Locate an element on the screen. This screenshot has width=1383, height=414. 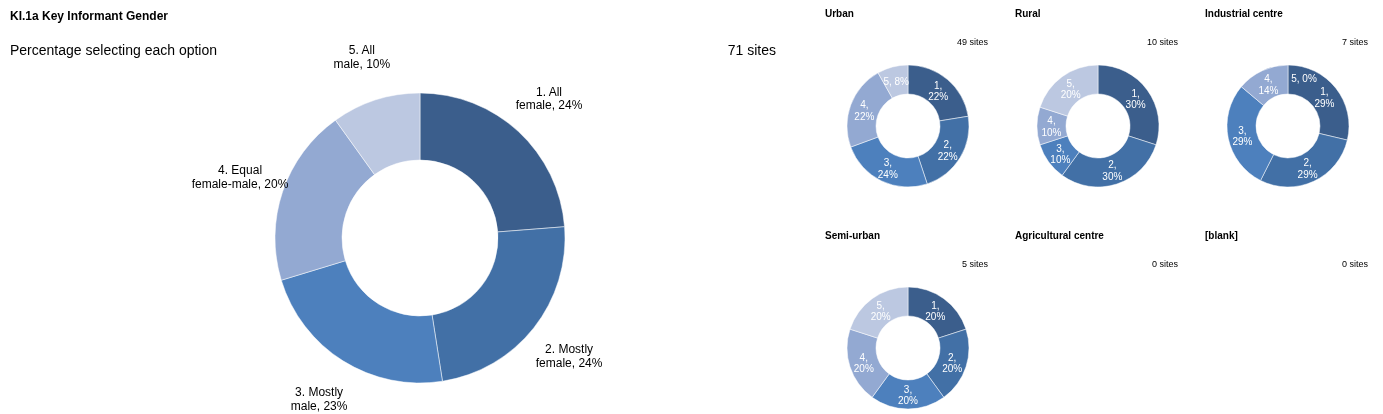
data-label: 5, 8% is located at coordinates (896, 81).